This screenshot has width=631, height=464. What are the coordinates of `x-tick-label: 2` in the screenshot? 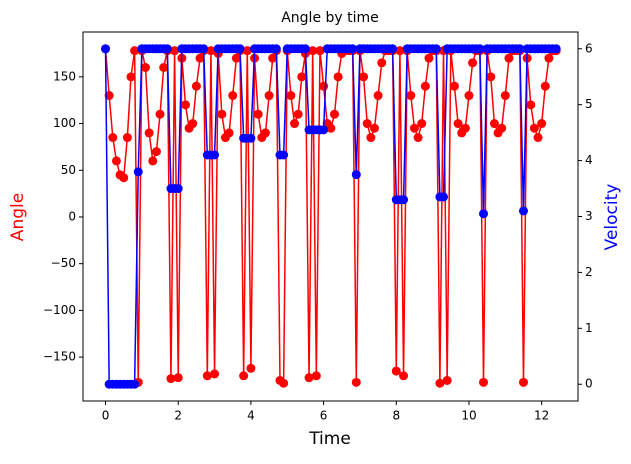 It's located at (178, 416).